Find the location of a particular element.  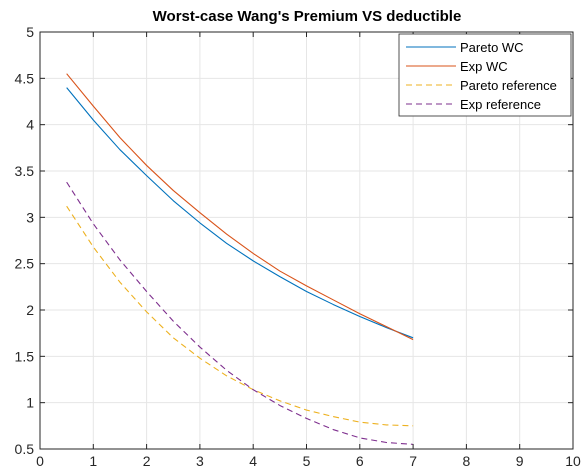

x-tick-label-9: 9 is located at coordinates (520, 461).